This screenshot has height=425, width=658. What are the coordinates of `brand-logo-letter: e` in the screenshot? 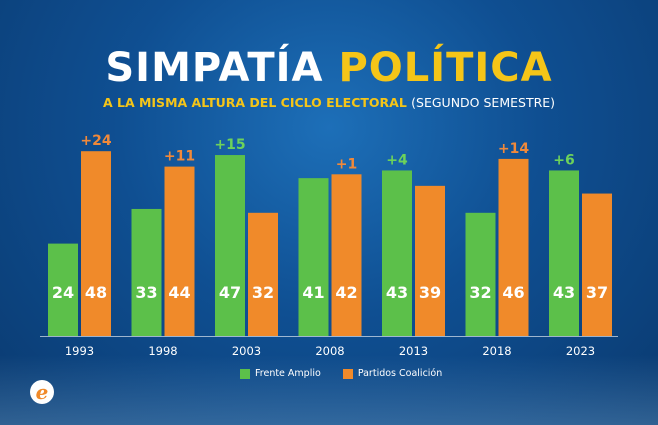 It's located at (42, 392).